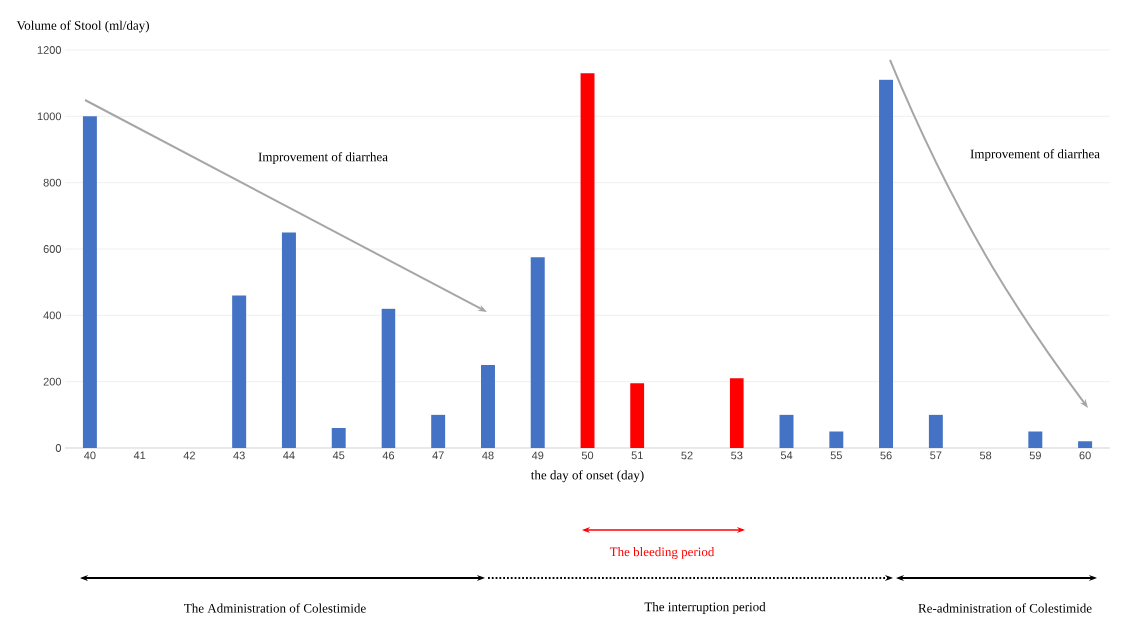 The image size is (1130, 619). Describe the element at coordinates (687, 455) in the screenshot. I see `x-tick-label: 52` at that location.